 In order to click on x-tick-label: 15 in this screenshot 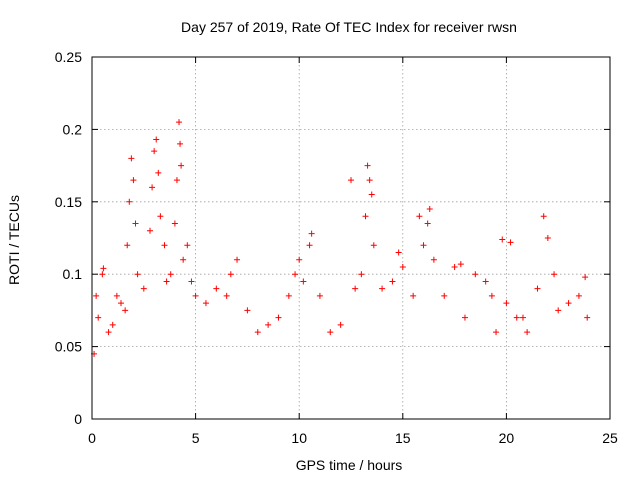, I will do `click(403, 438)`.